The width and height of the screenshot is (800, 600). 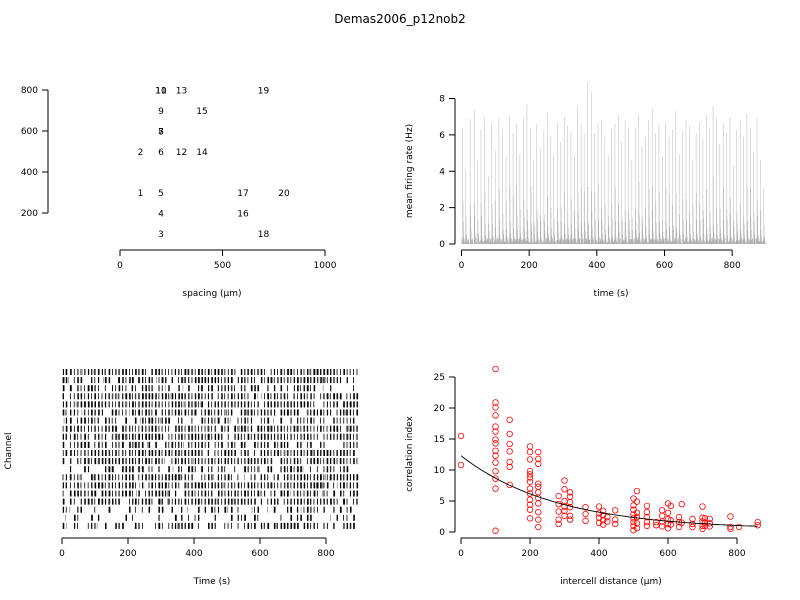 What do you see at coordinates (212, 582) in the screenshot?
I see `raster-x-axis-label: Time (s)` at bounding box center [212, 582].